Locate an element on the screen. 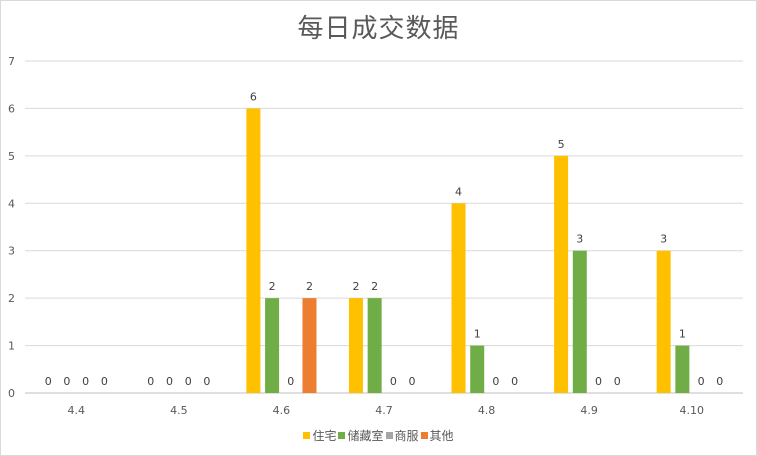 This screenshot has height=456, width=757. x-tick-label: 4.8 is located at coordinates (487, 410).